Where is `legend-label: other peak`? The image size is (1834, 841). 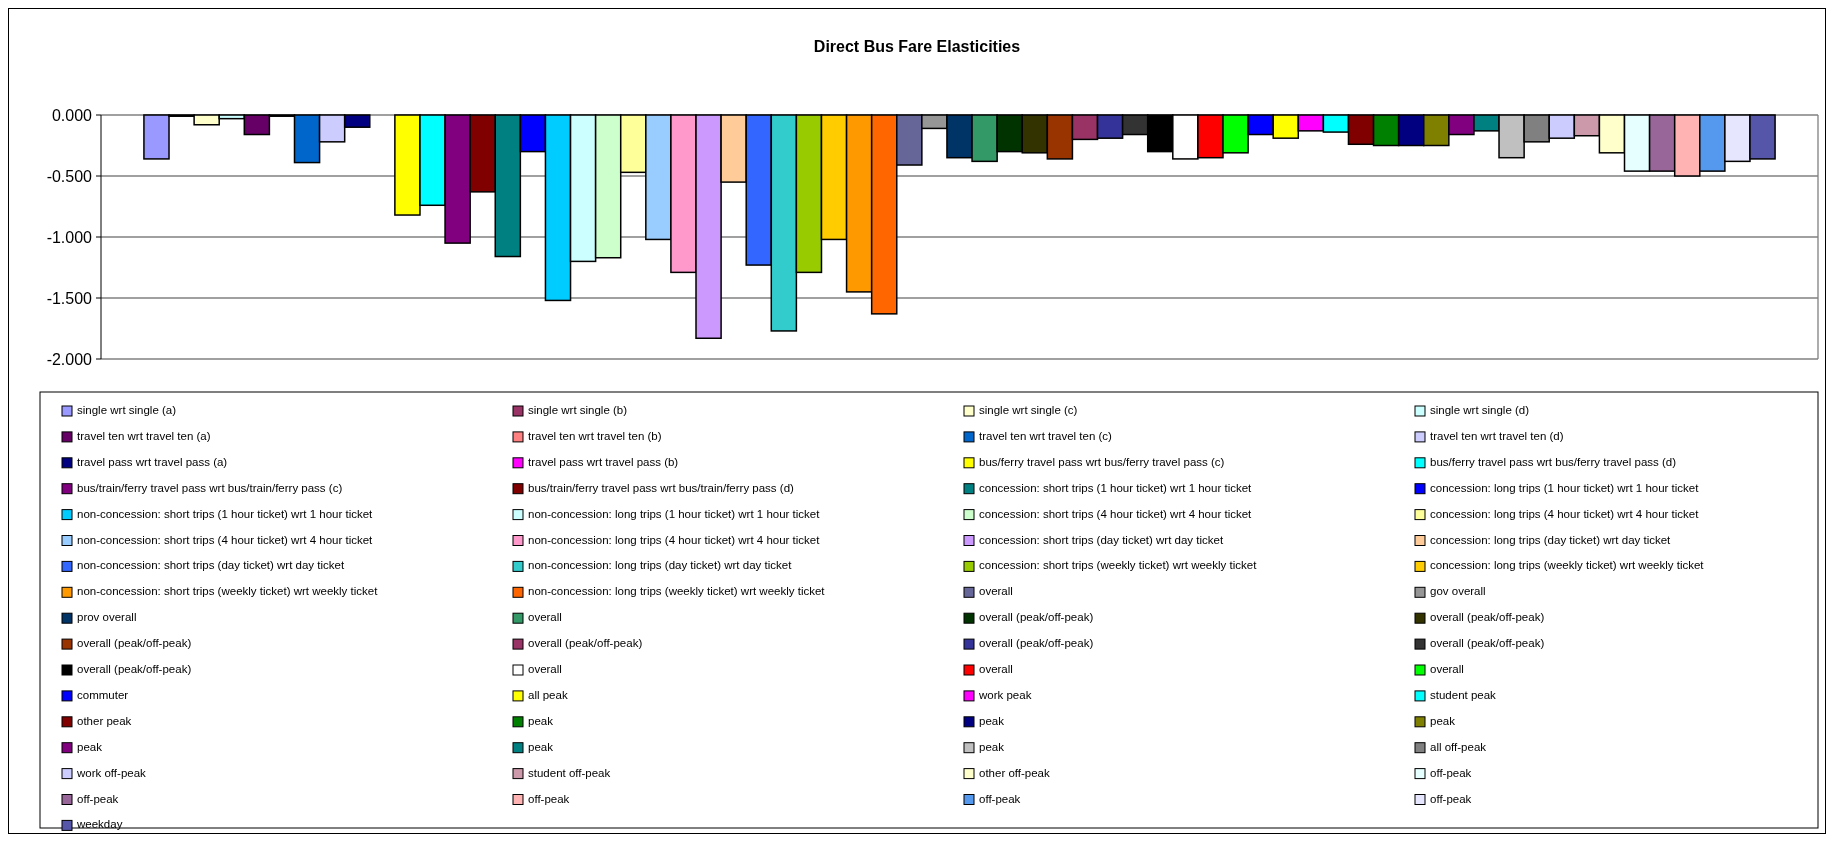
legend-label: other peak is located at coordinates (104, 720).